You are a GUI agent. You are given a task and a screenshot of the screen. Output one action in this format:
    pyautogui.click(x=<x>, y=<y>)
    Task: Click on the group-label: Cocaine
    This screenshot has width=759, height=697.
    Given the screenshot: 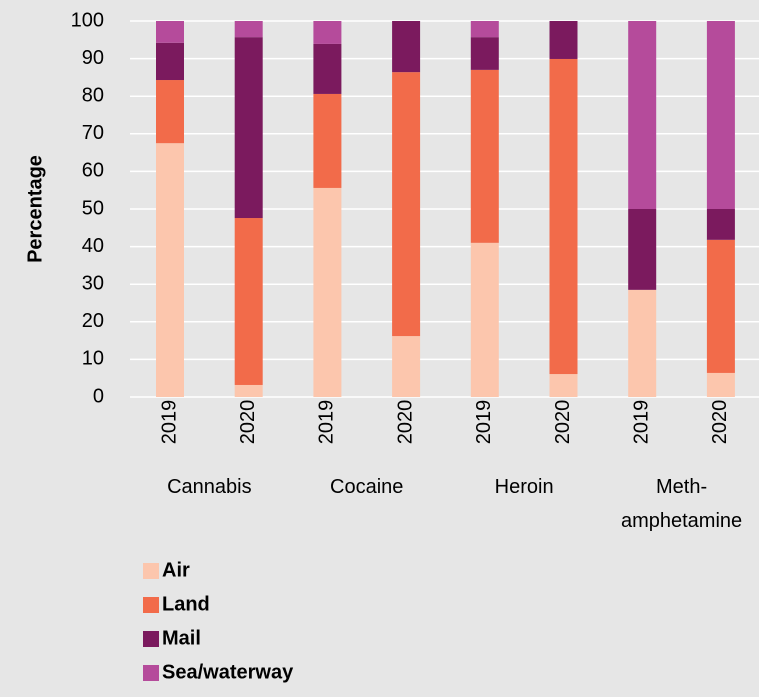 What is the action you would take?
    pyautogui.click(x=367, y=487)
    